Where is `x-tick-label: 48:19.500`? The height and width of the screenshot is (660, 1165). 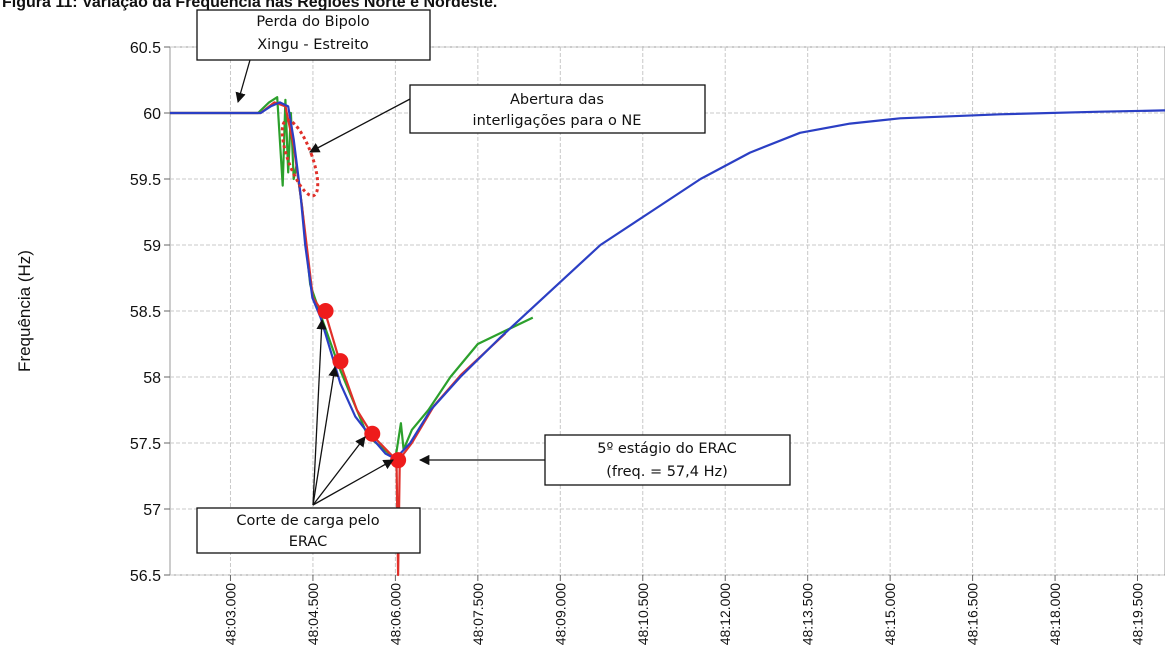 x-tick-label: 48:19.500 is located at coordinates (1138, 614).